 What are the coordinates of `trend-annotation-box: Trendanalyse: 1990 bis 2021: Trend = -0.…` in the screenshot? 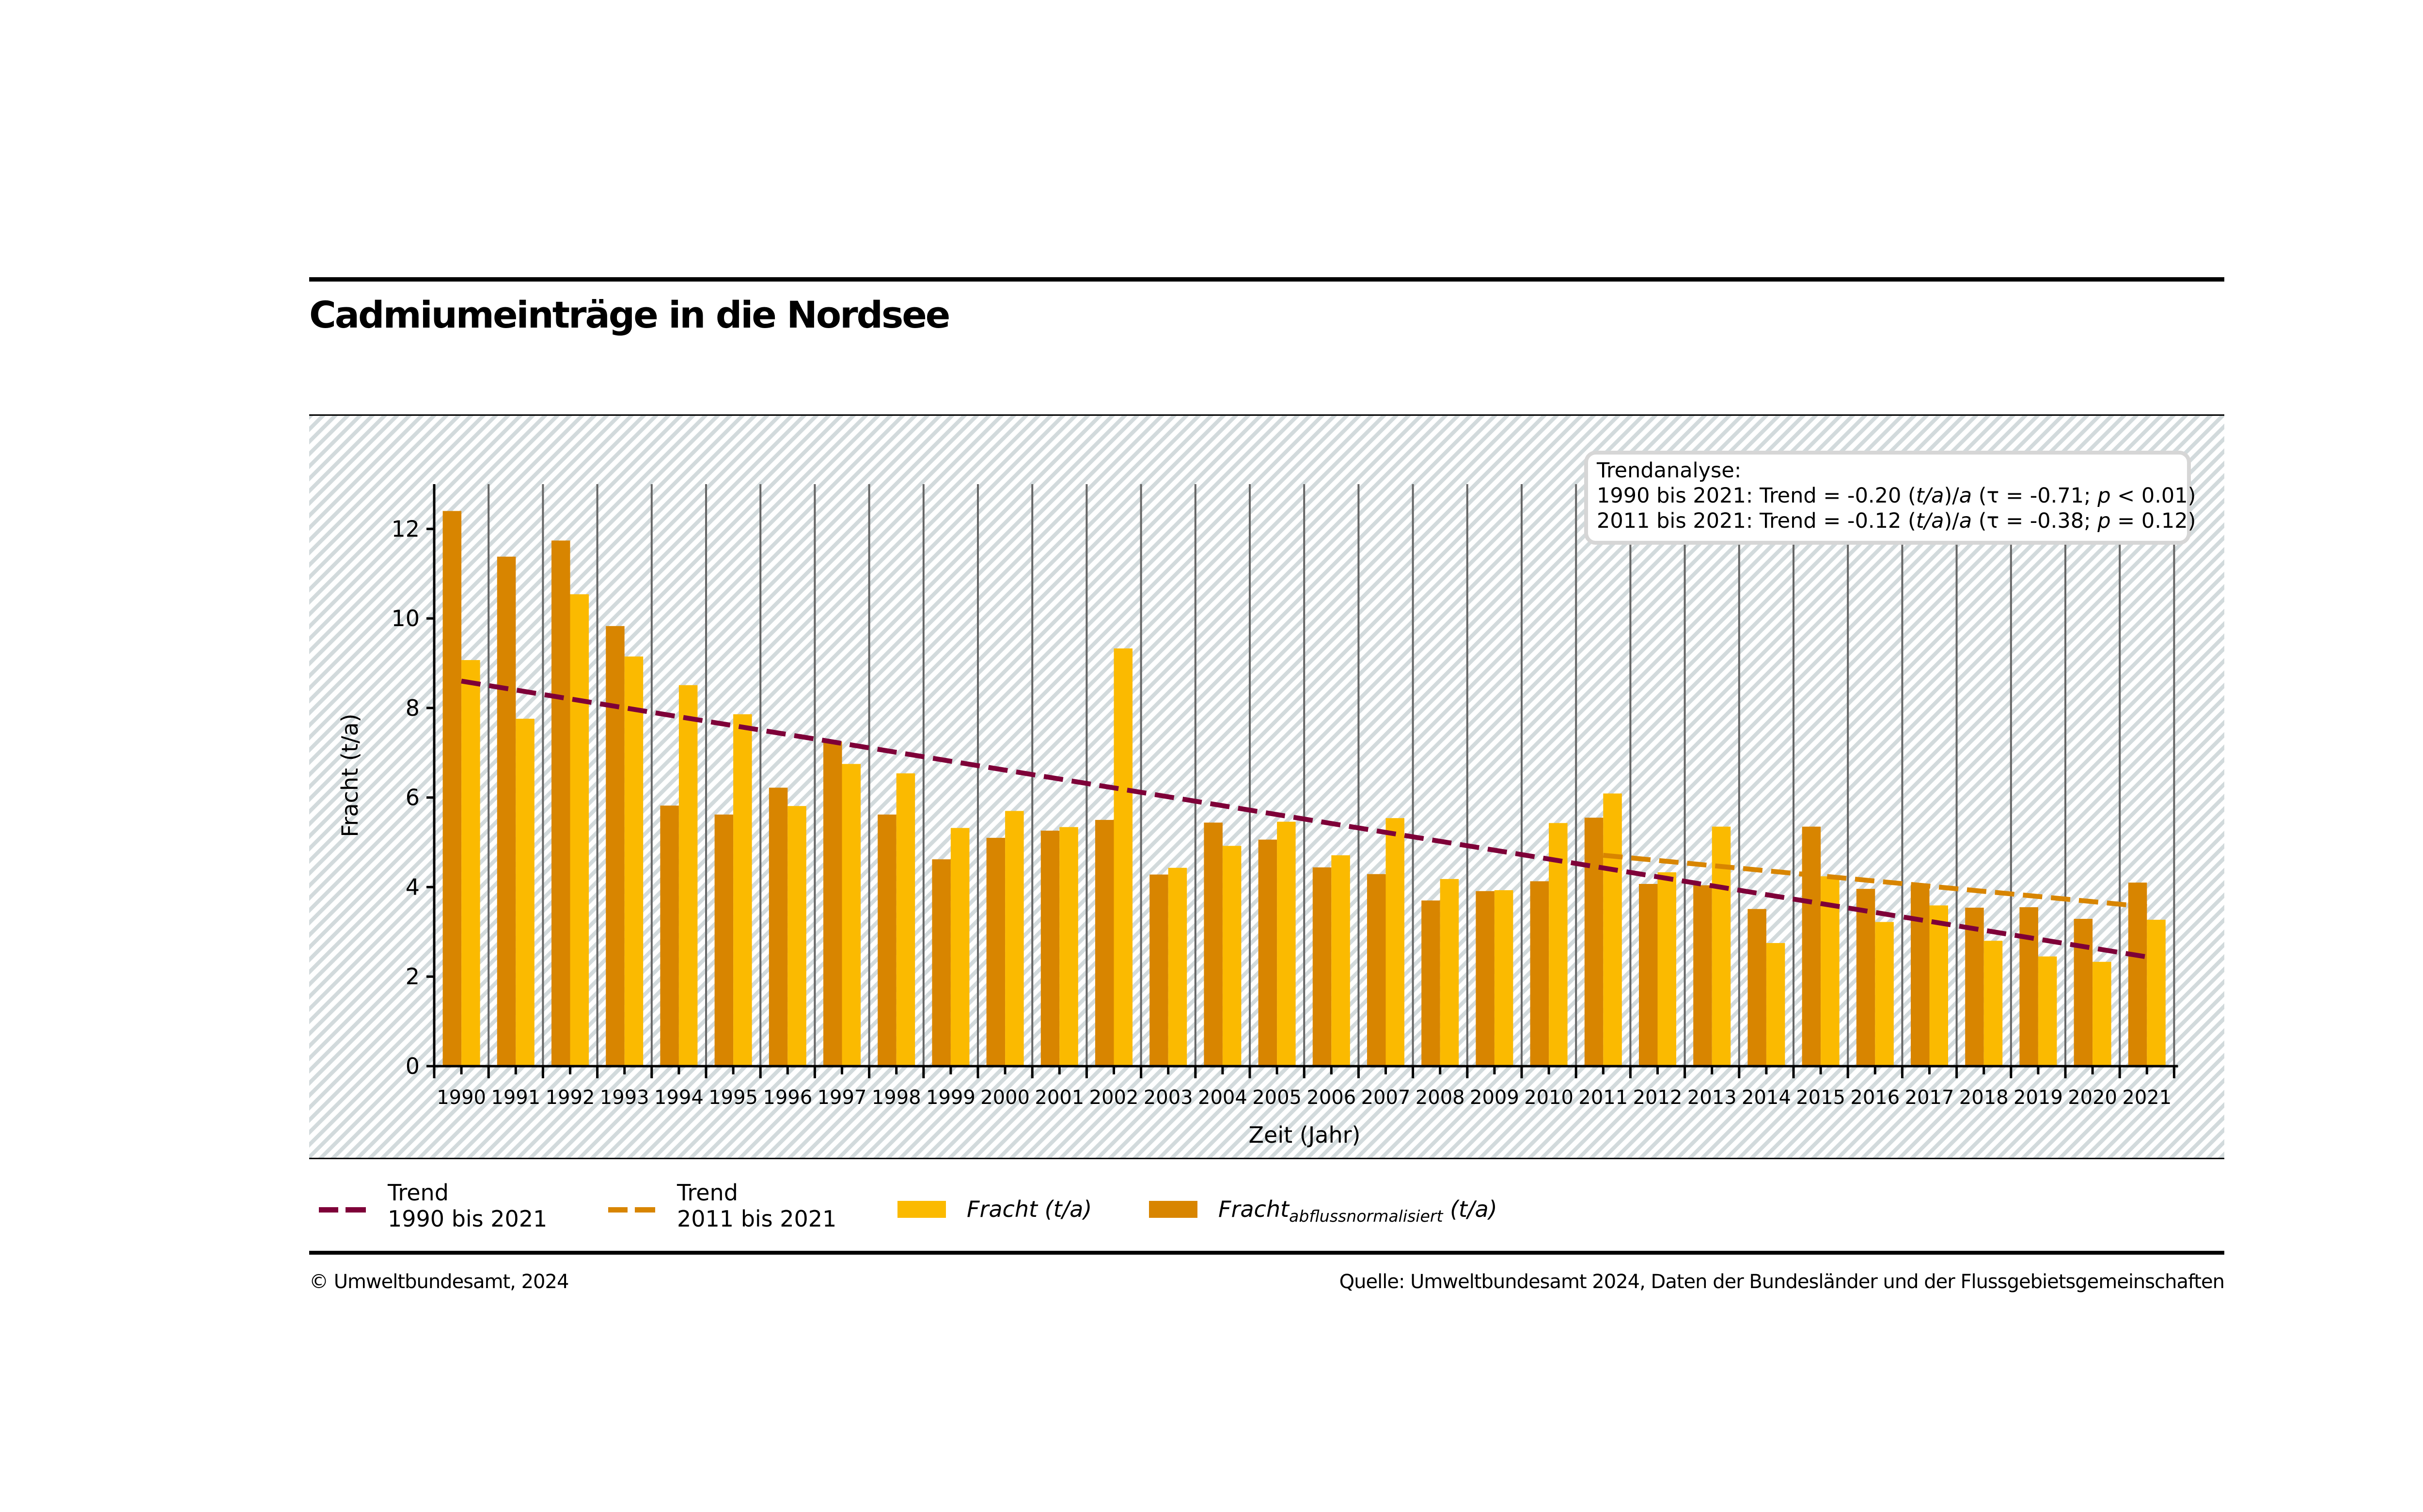 It's located at (1890, 498).